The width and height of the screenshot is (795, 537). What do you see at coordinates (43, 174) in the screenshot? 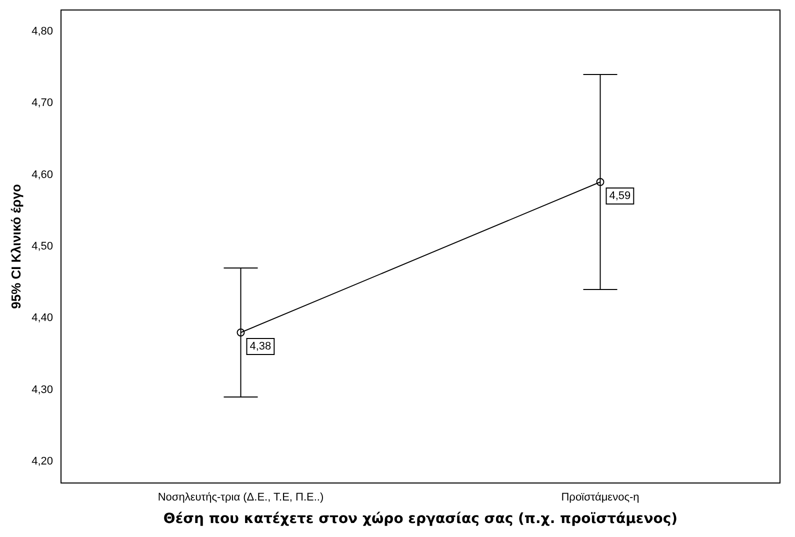
I see `y-tick-label: 4,60` at bounding box center [43, 174].